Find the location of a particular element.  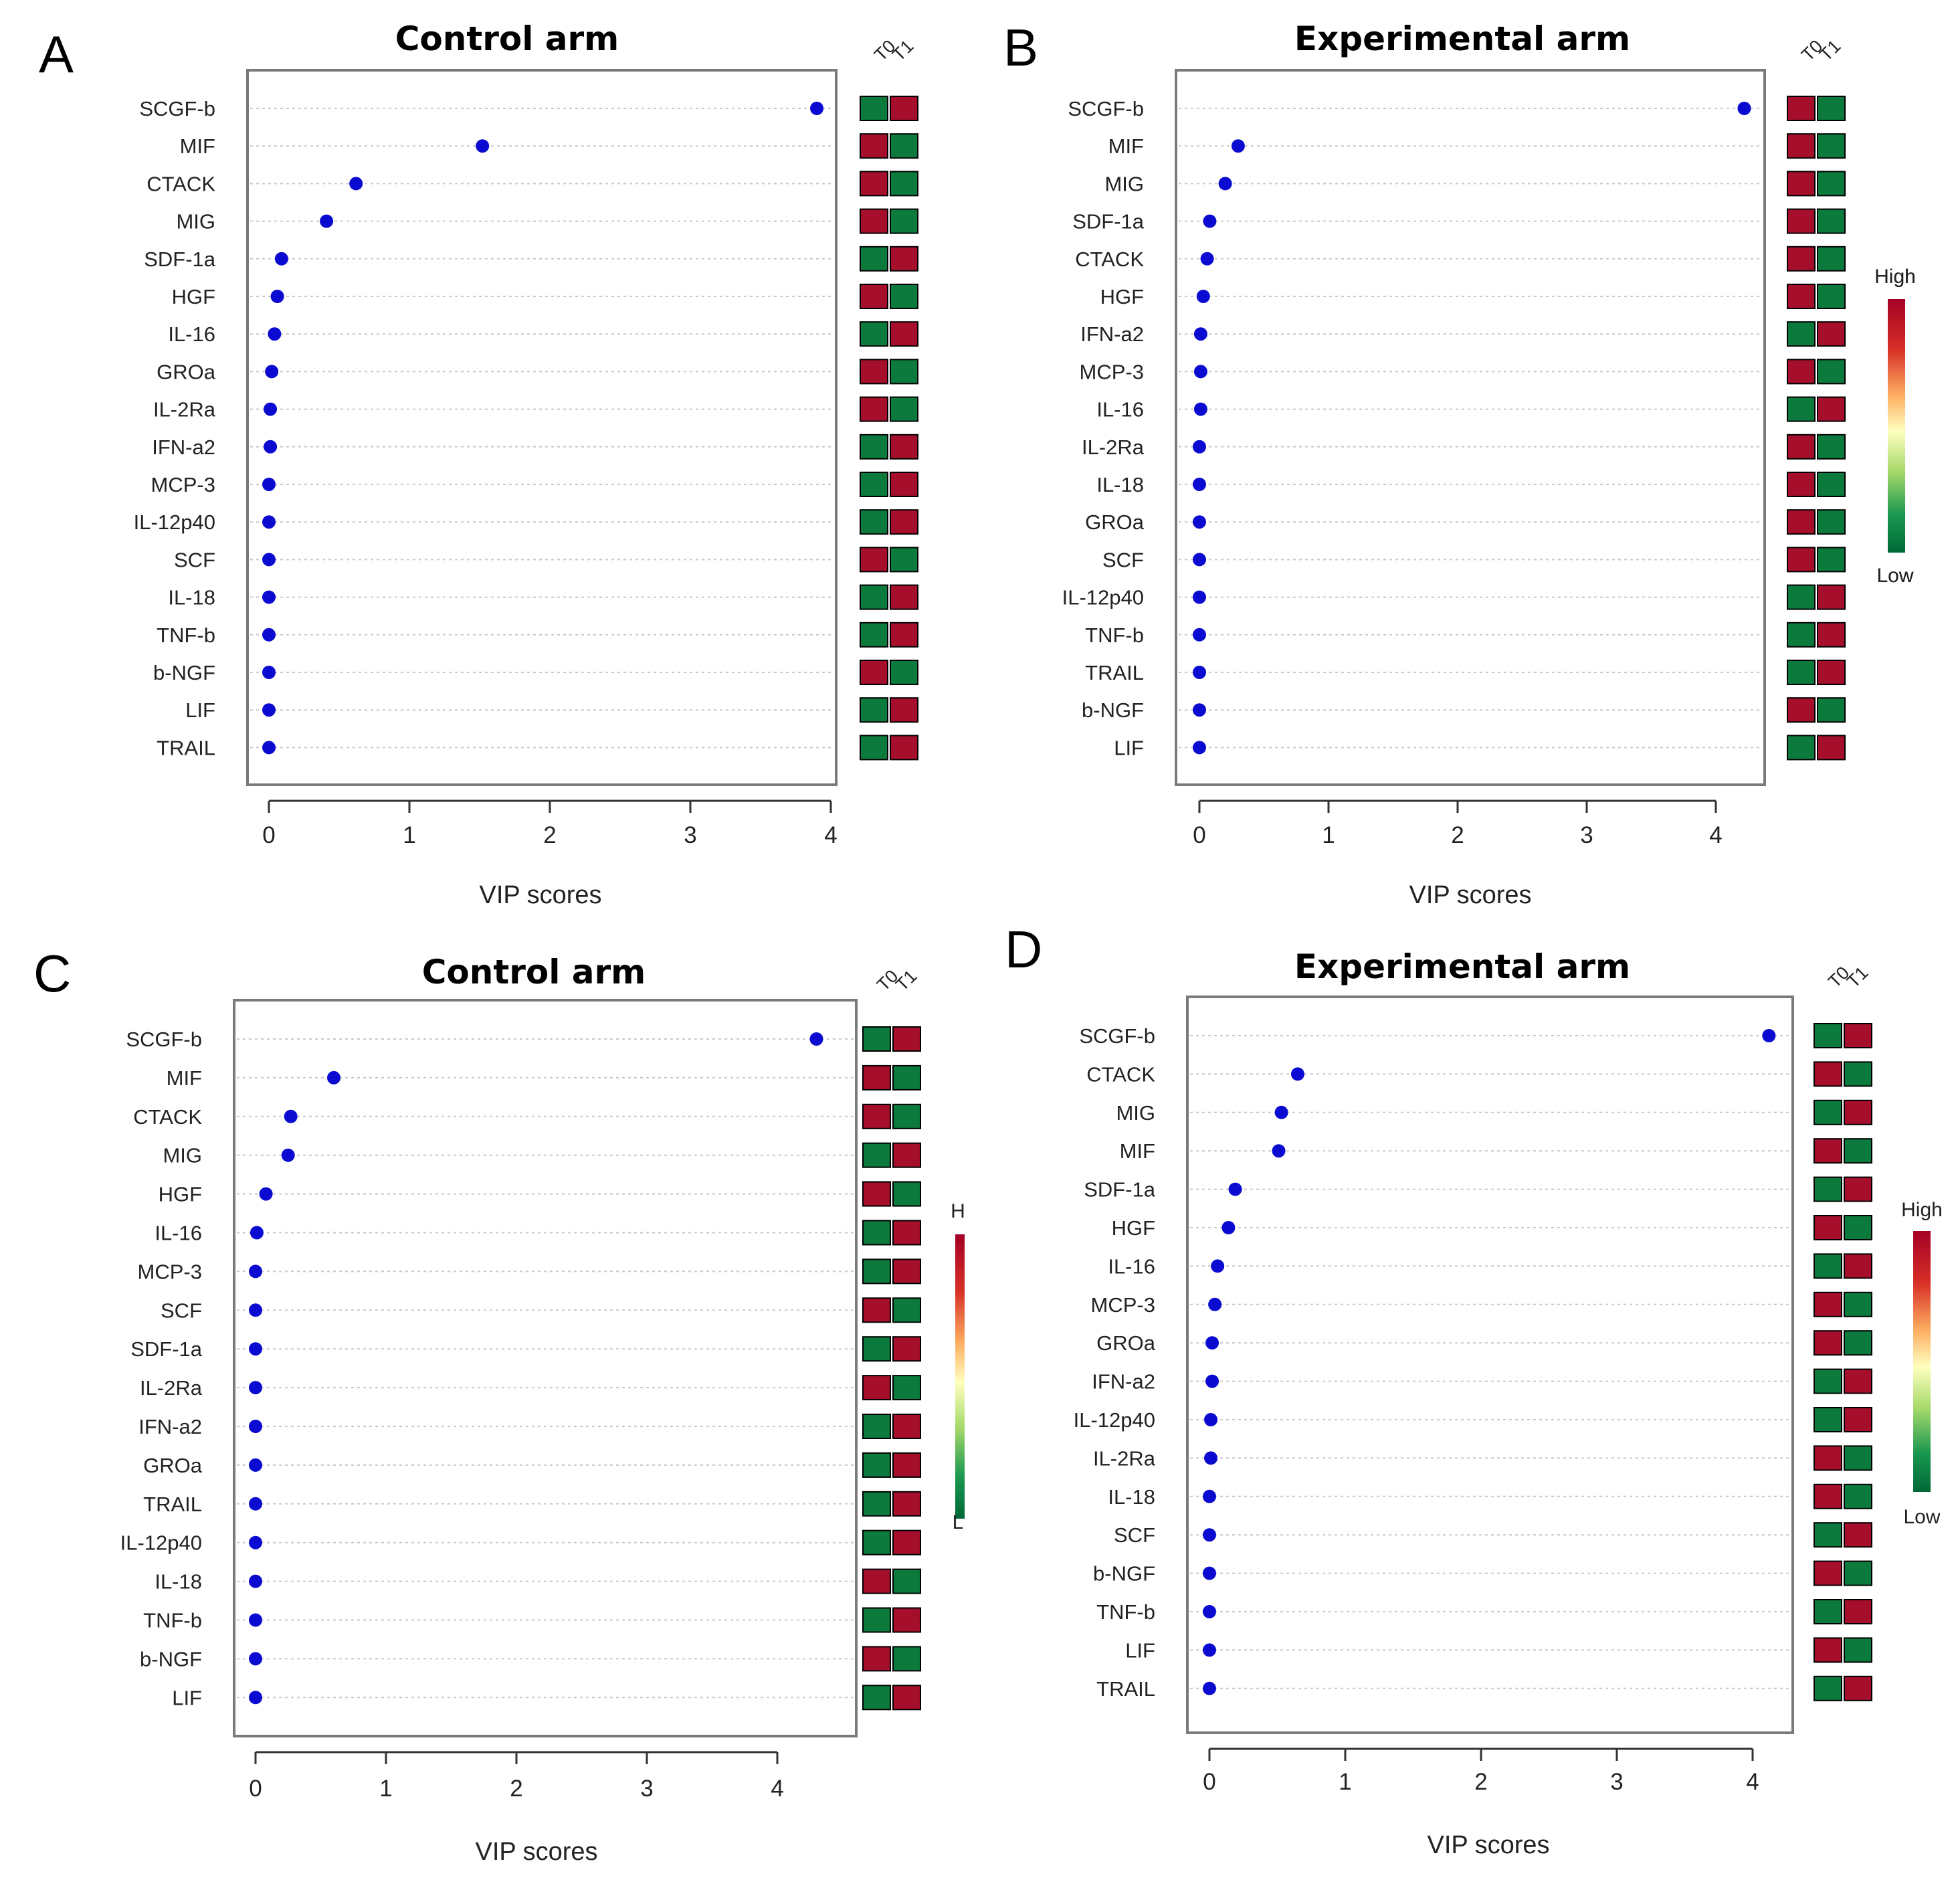

x-axis-label: VIP scores is located at coordinates (536, 1852).